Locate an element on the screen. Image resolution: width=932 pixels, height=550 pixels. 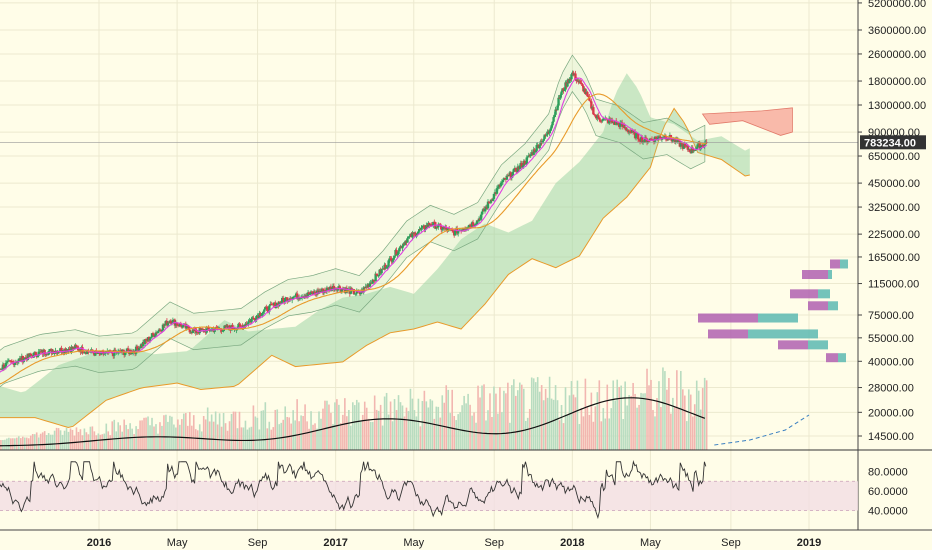
rsi-band is located at coordinates (429, 496).